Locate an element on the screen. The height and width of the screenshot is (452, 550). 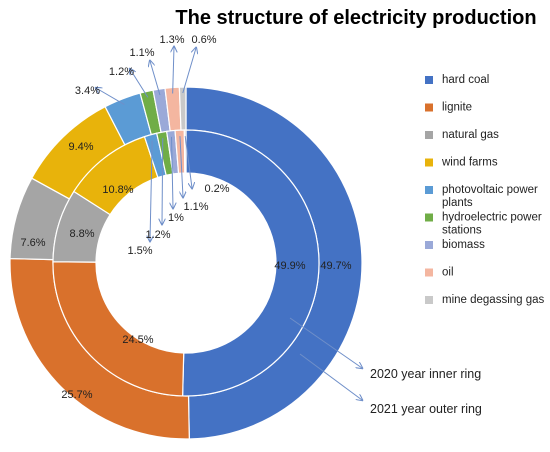
ring-annotations: 2020 year inner ring 2021 year outer ring is located at coordinates (385, 366).